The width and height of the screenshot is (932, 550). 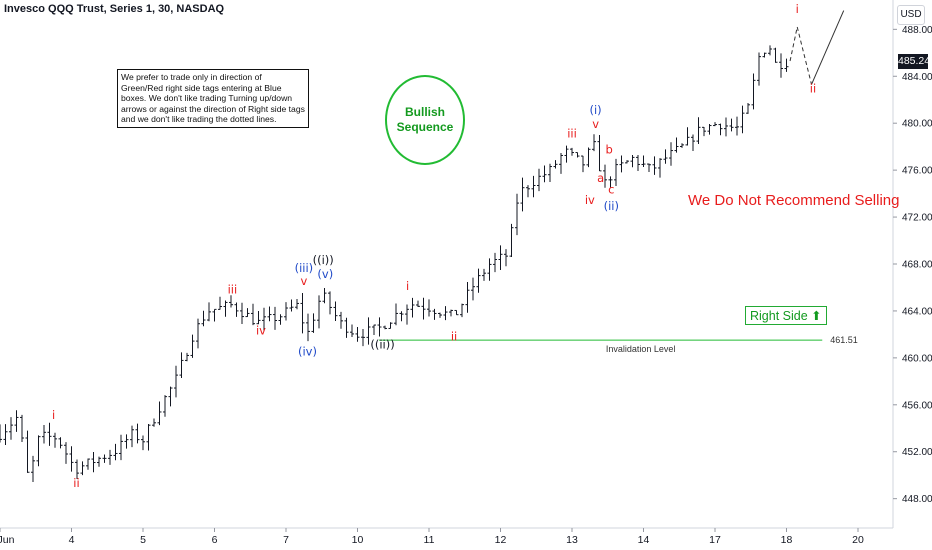 I want to click on wave-label: (v), so click(x=325, y=274).